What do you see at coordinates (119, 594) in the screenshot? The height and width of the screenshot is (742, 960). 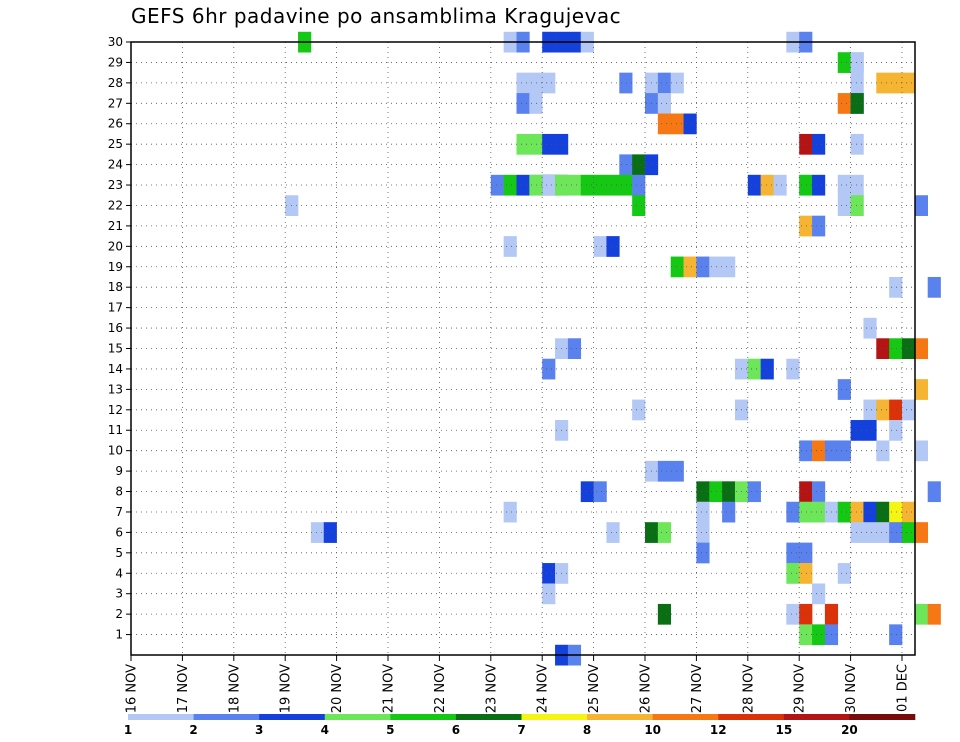 I see `y-tick-label: 3` at bounding box center [119, 594].